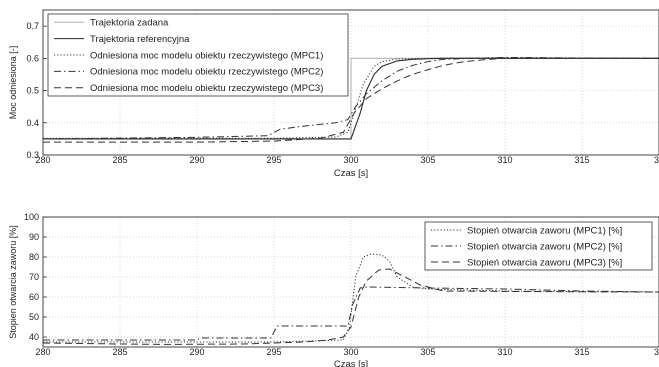 The height and width of the screenshot is (367, 659). I want to click on y-tick-label: 50, so click(34, 317).